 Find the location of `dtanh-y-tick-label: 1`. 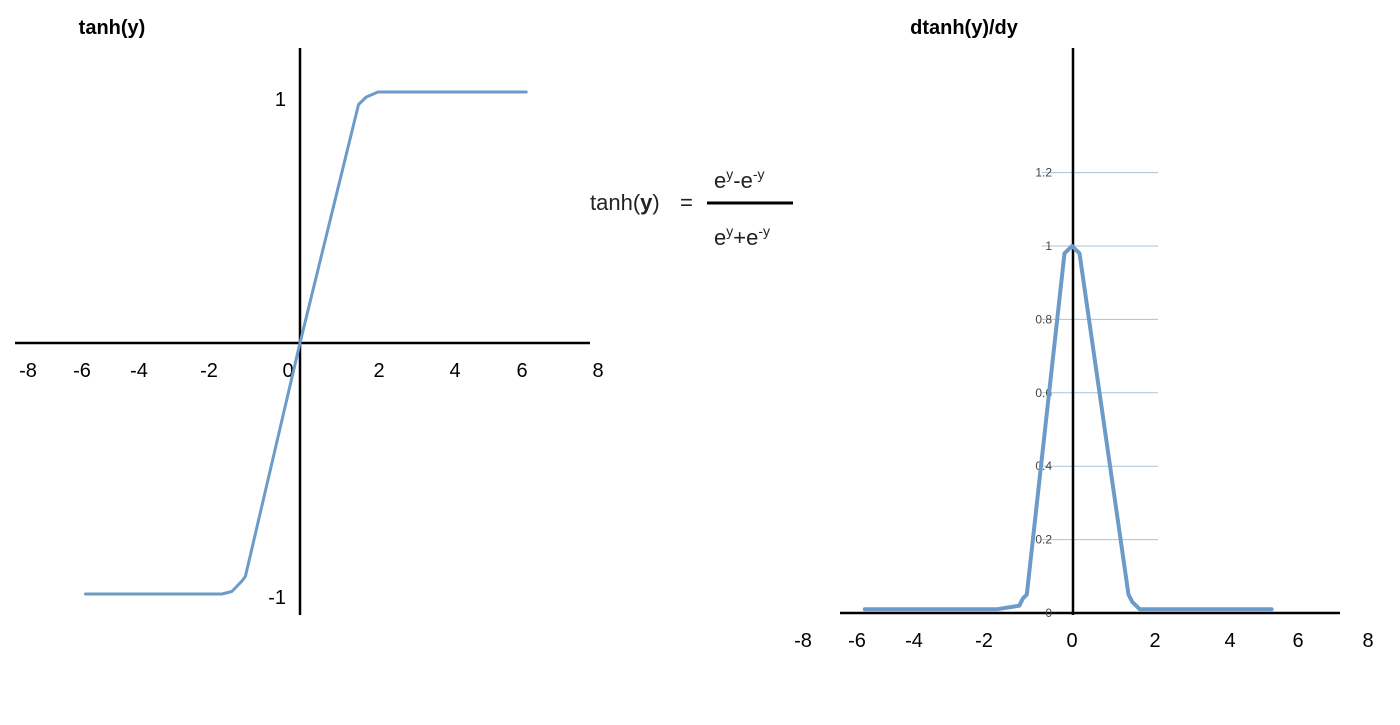

dtanh-y-tick-label: 1 is located at coordinates (1048, 246).